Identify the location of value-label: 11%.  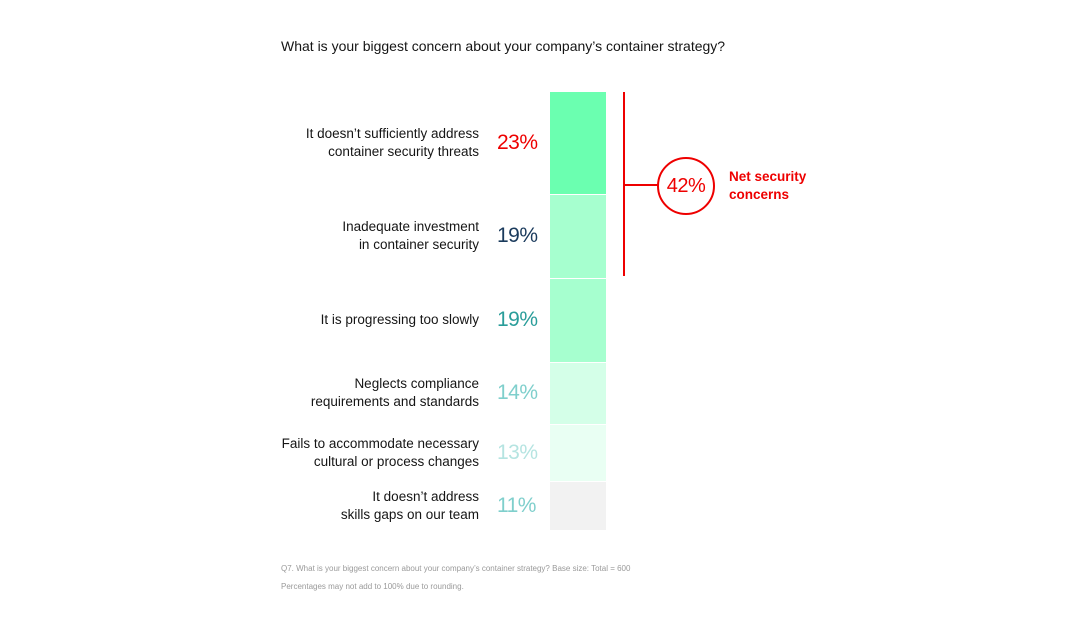
(516, 505).